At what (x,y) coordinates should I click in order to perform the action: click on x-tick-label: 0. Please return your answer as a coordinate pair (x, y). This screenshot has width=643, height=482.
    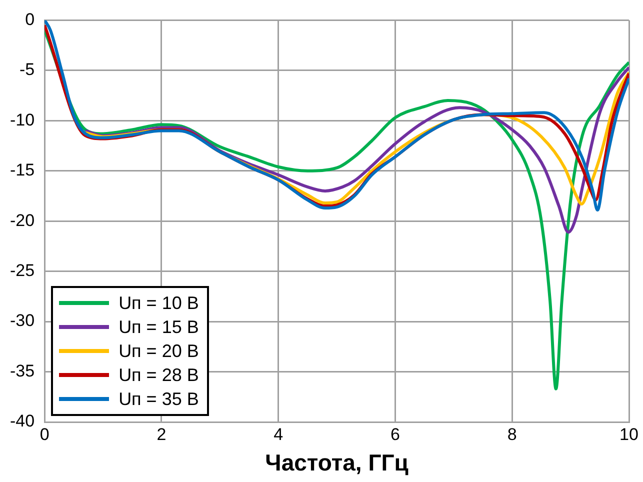
    Looking at the image, I should click on (45, 434).